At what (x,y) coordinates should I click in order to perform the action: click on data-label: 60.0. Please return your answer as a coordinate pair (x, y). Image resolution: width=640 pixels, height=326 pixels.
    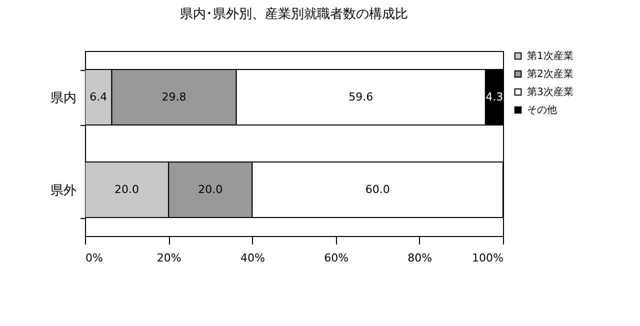
    Looking at the image, I should click on (377, 189).